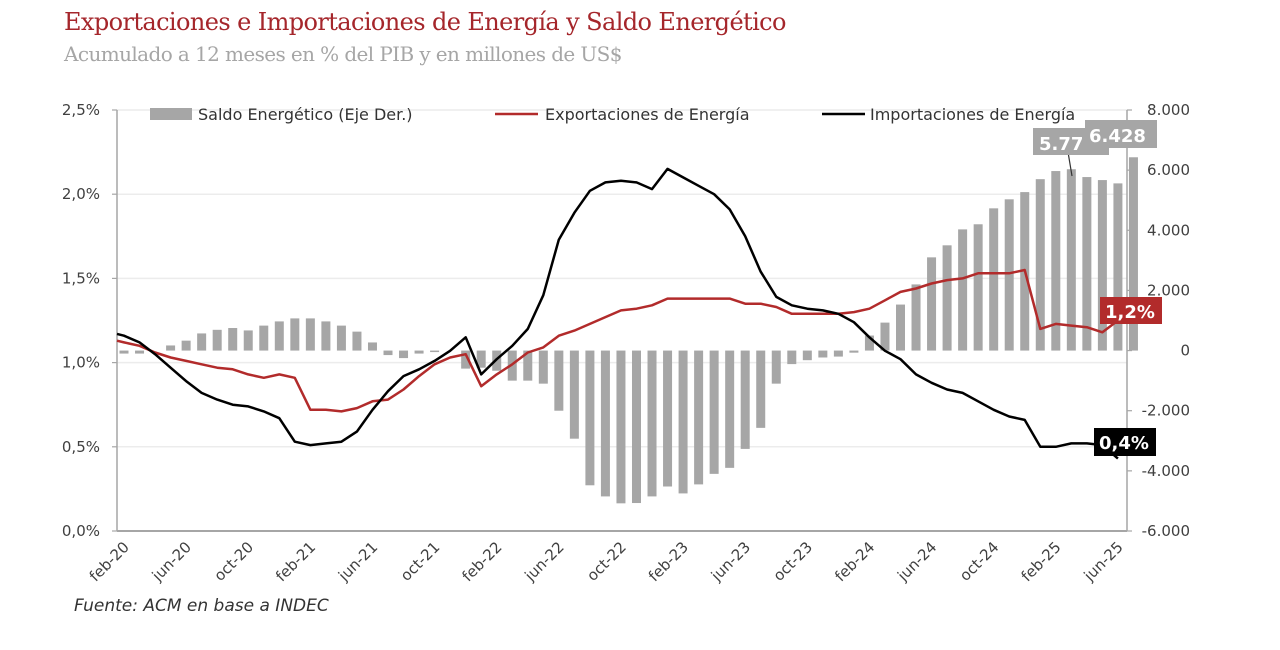 The width and height of the screenshot is (1280, 650). What do you see at coordinates (1185, 351) in the screenshot?
I see `right-tick-label: 0` at bounding box center [1185, 351].